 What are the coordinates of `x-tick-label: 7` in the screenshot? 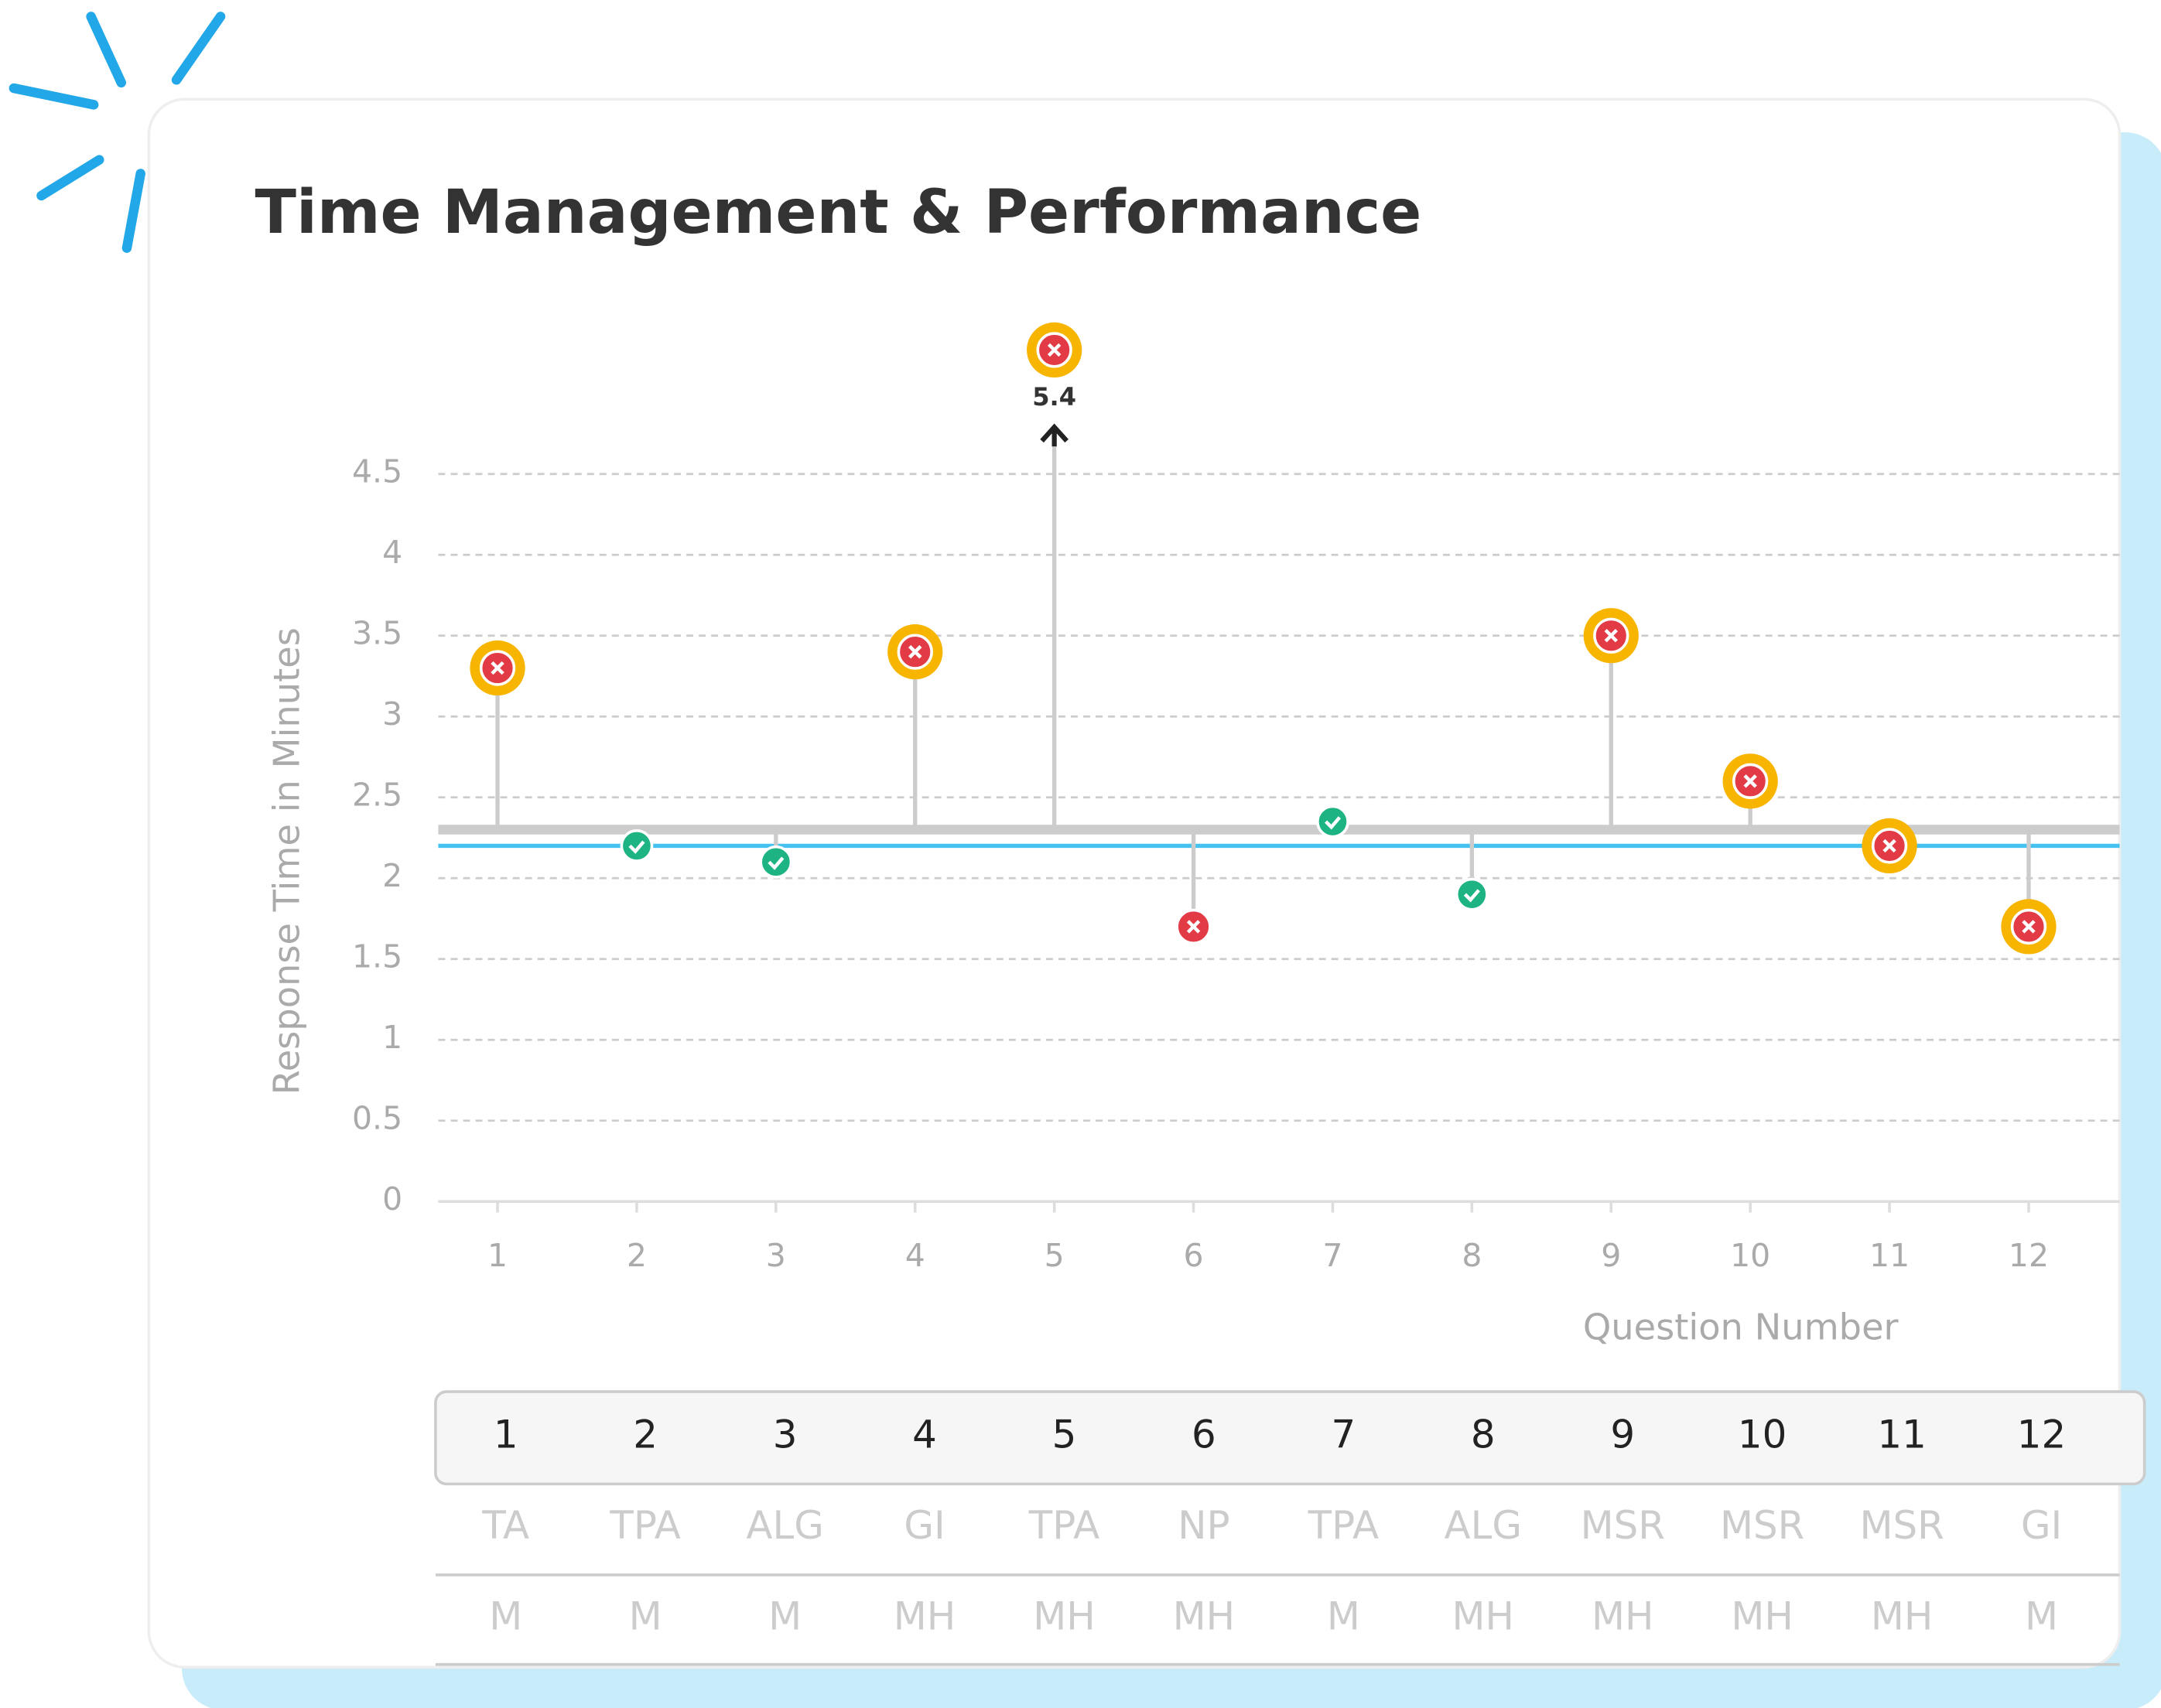 It's located at (1332, 1256).